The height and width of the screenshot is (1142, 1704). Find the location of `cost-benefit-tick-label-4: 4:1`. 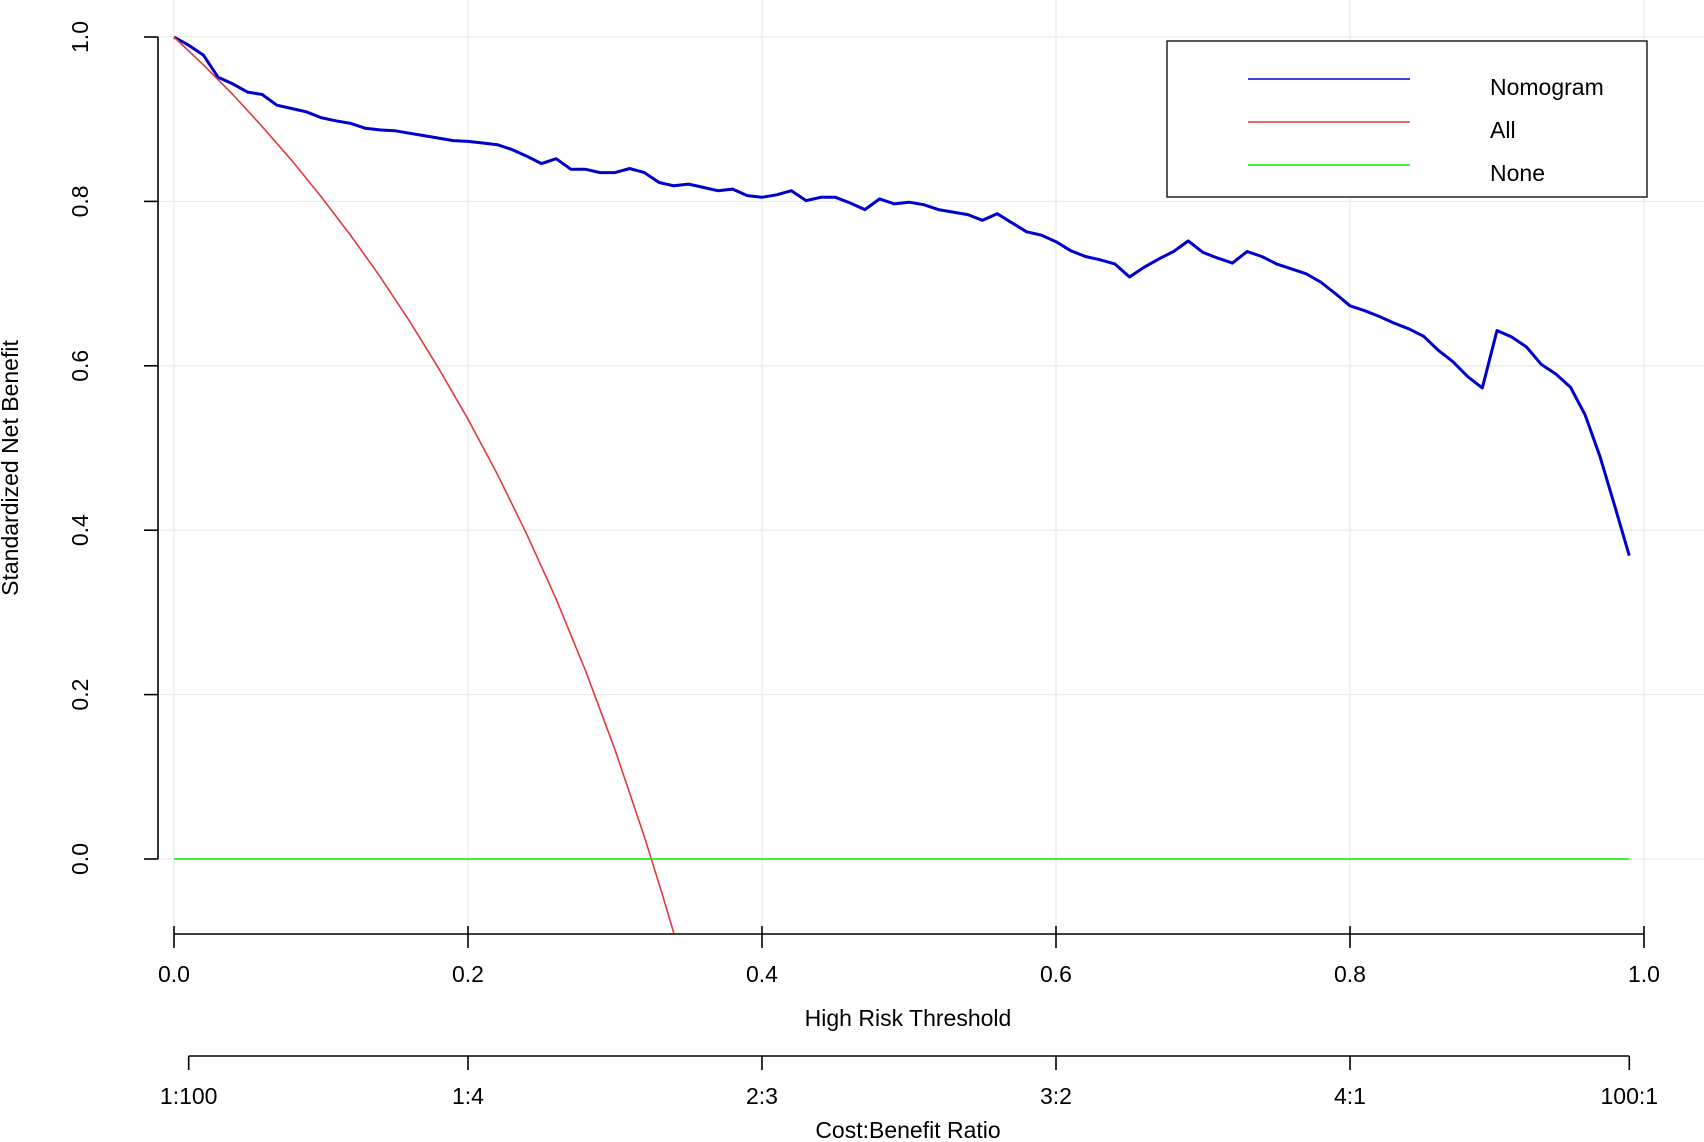

cost-benefit-tick-label-4: 4:1 is located at coordinates (1350, 1096).